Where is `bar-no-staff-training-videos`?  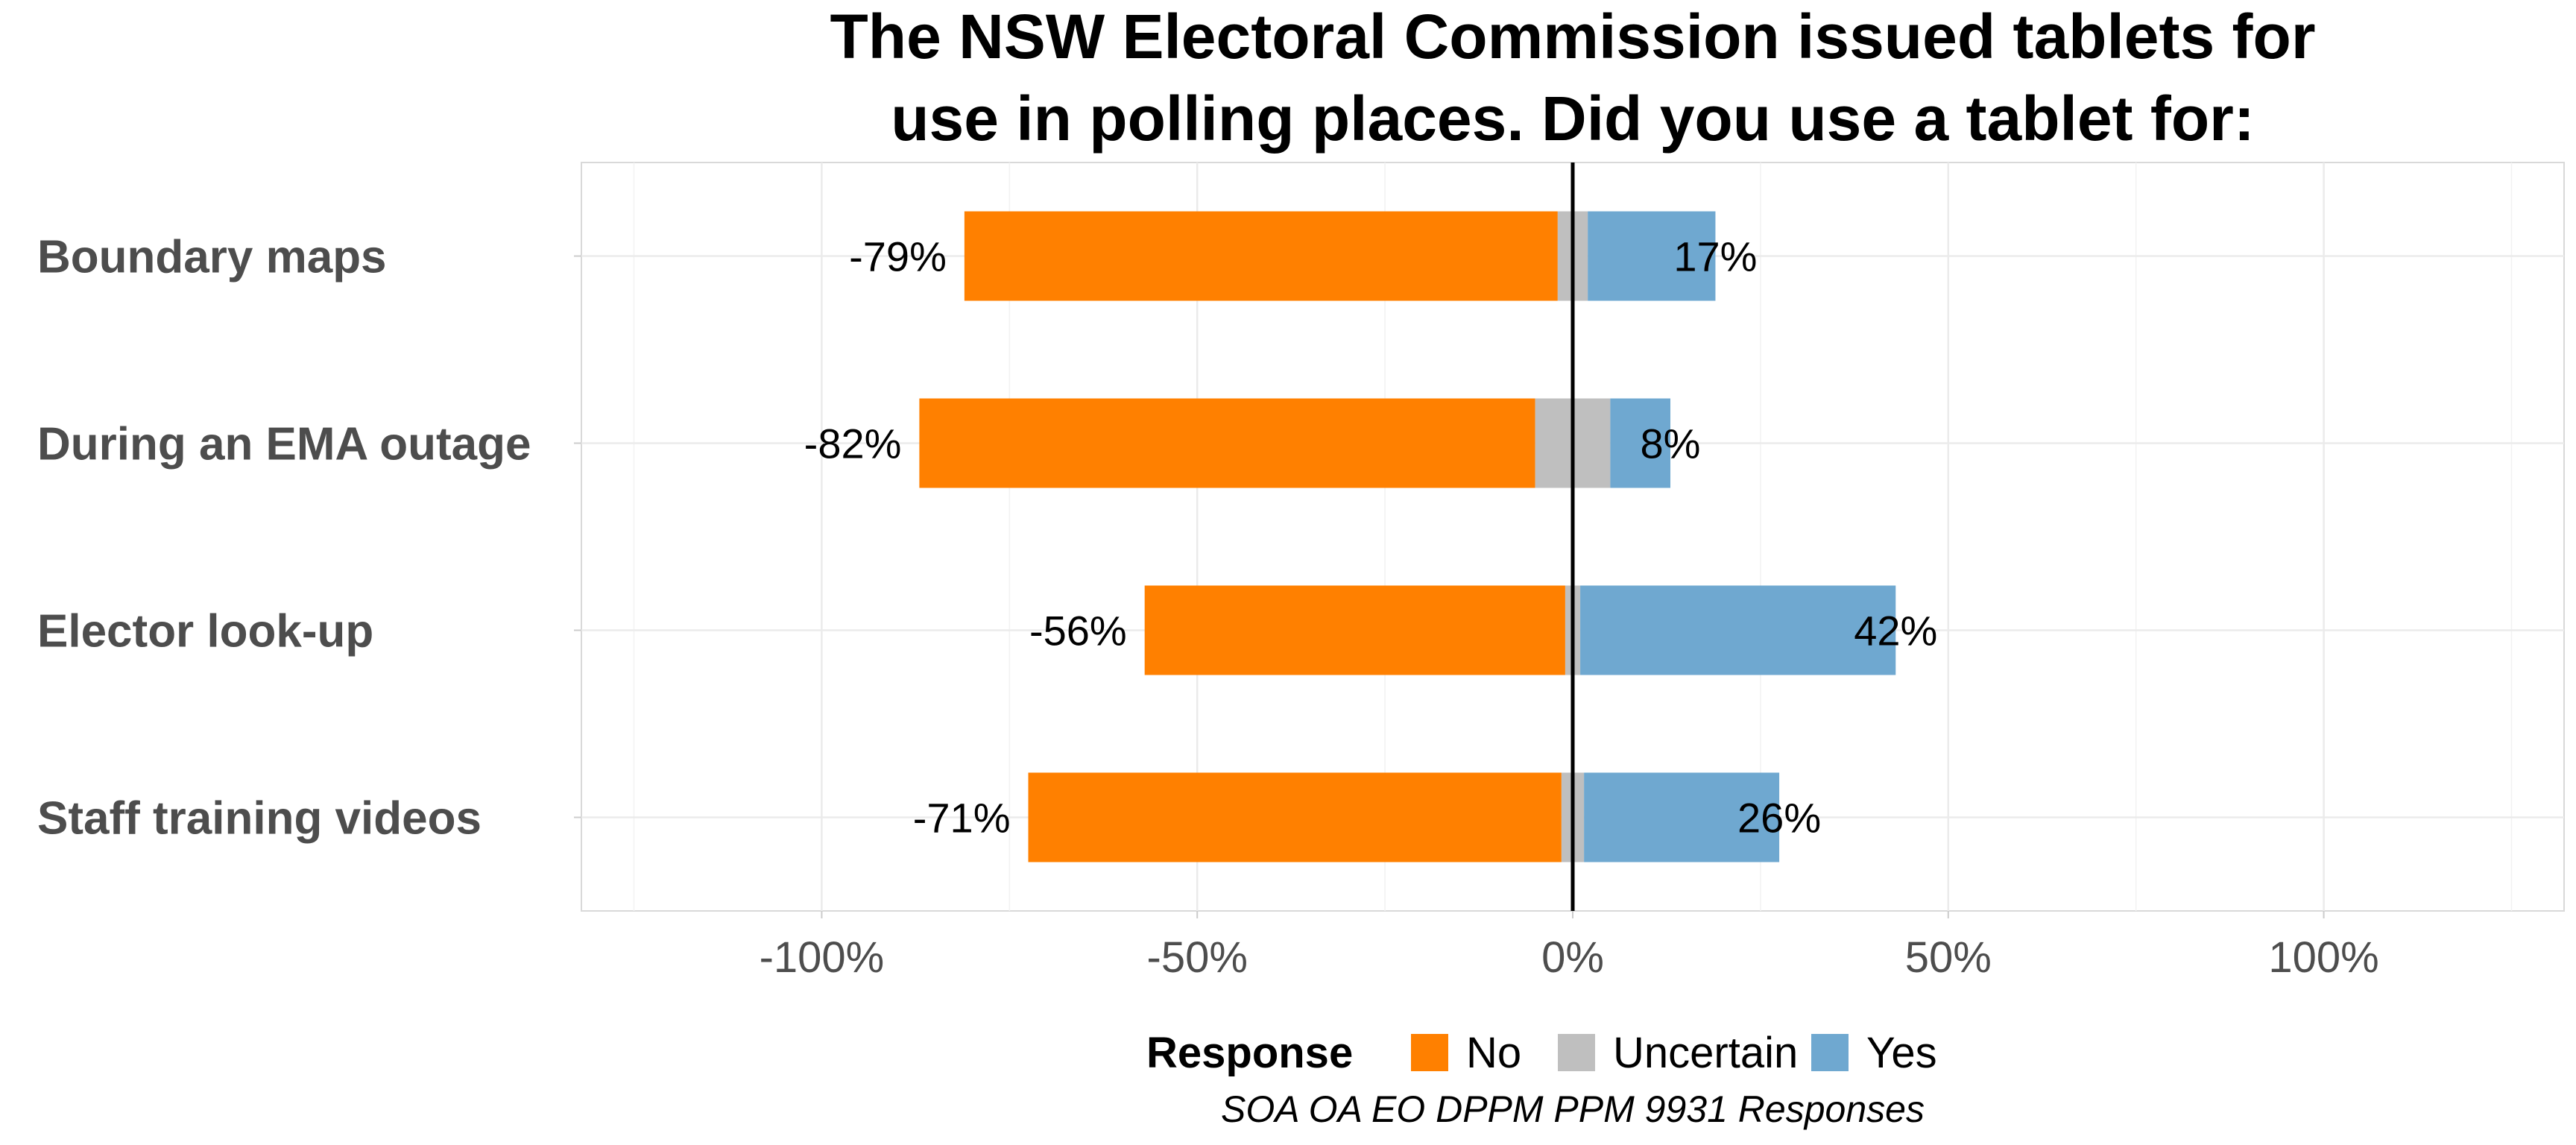 bar-no-staff-training-videos is located at coordinates (1295, 817).